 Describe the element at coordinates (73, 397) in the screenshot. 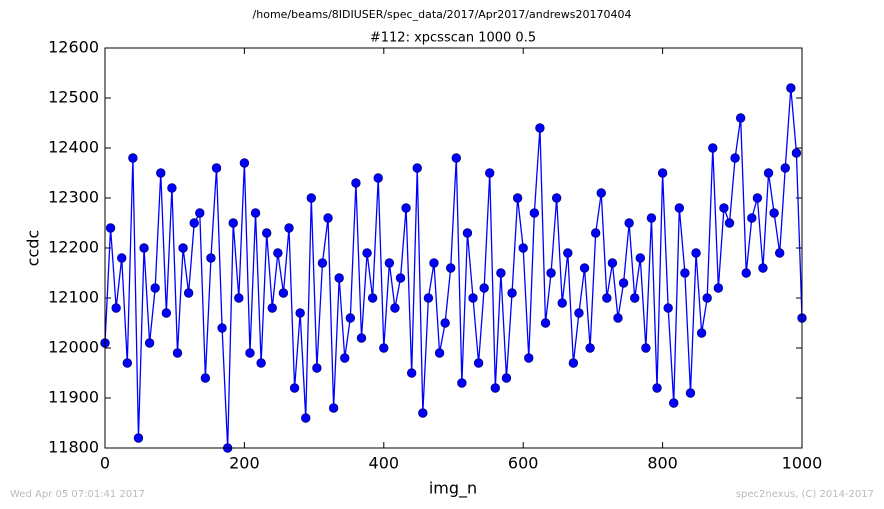

I see `y-tick-label: 11900` at that location.